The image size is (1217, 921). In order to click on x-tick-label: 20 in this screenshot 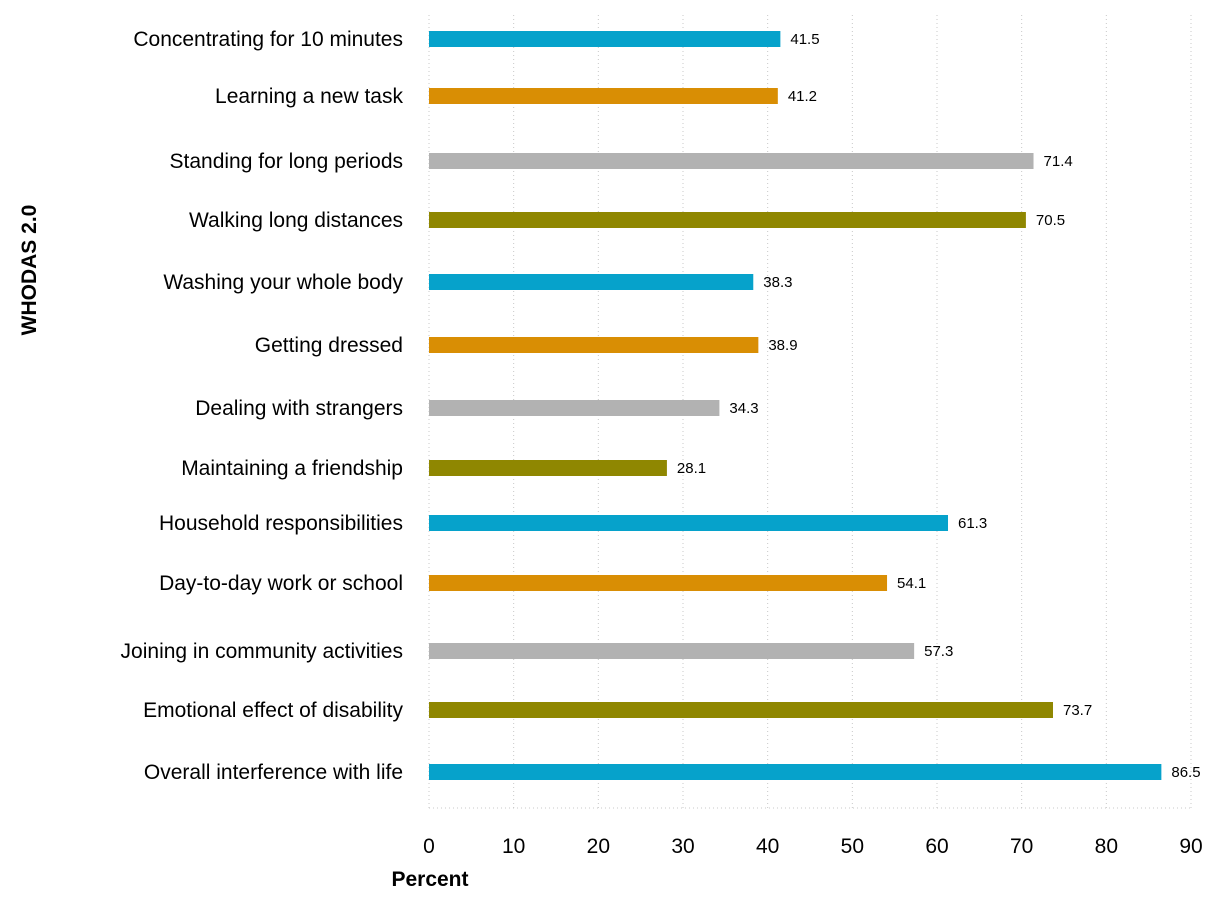, I will do `click(598, 846)`.